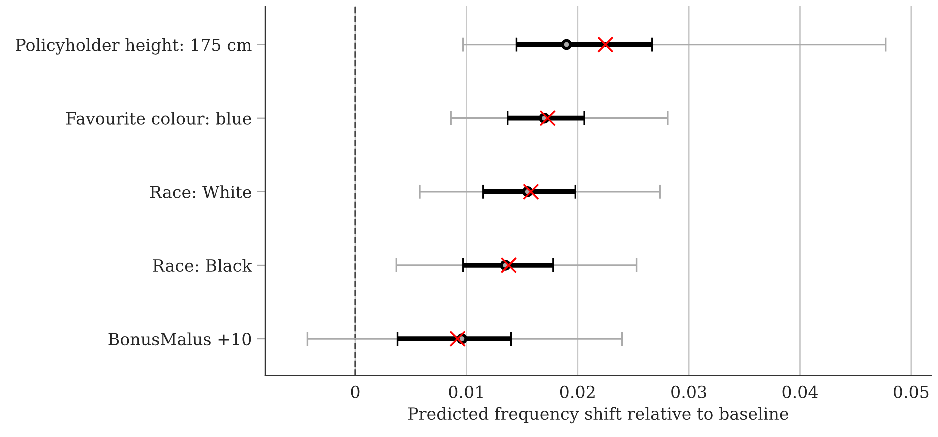 The image size is (938, 437). What do you see at coordinates (355, 392) in the screenshot?
I see `x-tick-label: 0` at bounding box center [355, 392].